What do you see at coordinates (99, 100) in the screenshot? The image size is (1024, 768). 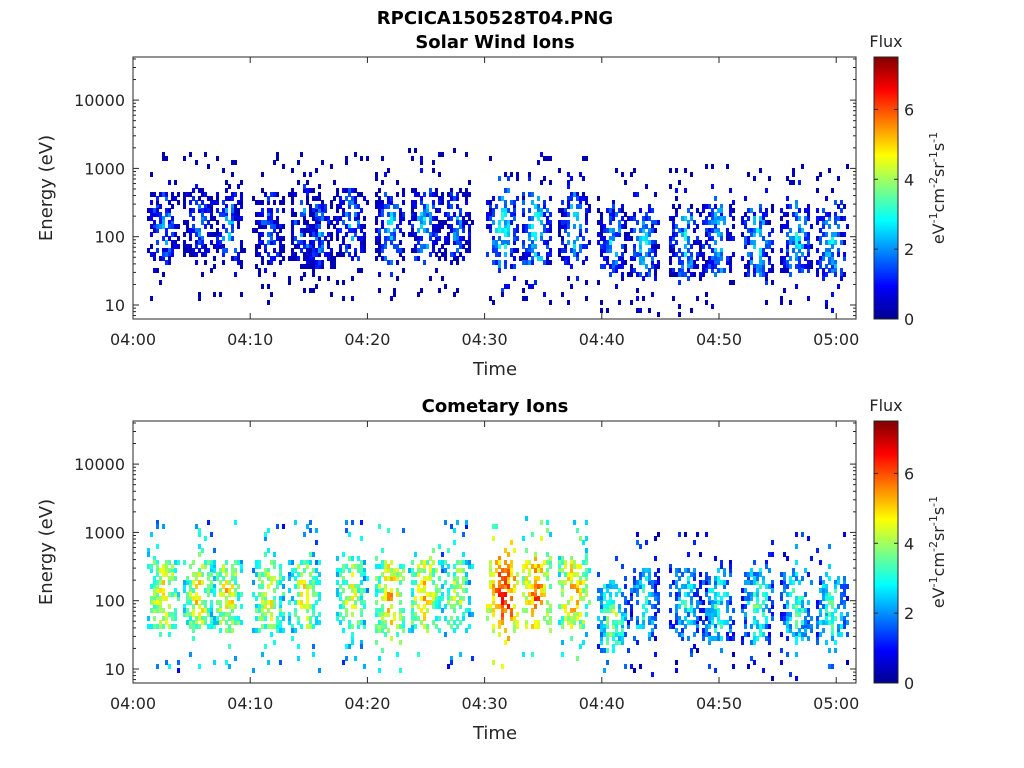 I see `y-tick-label: 10000` at bounding box center [99, 100].